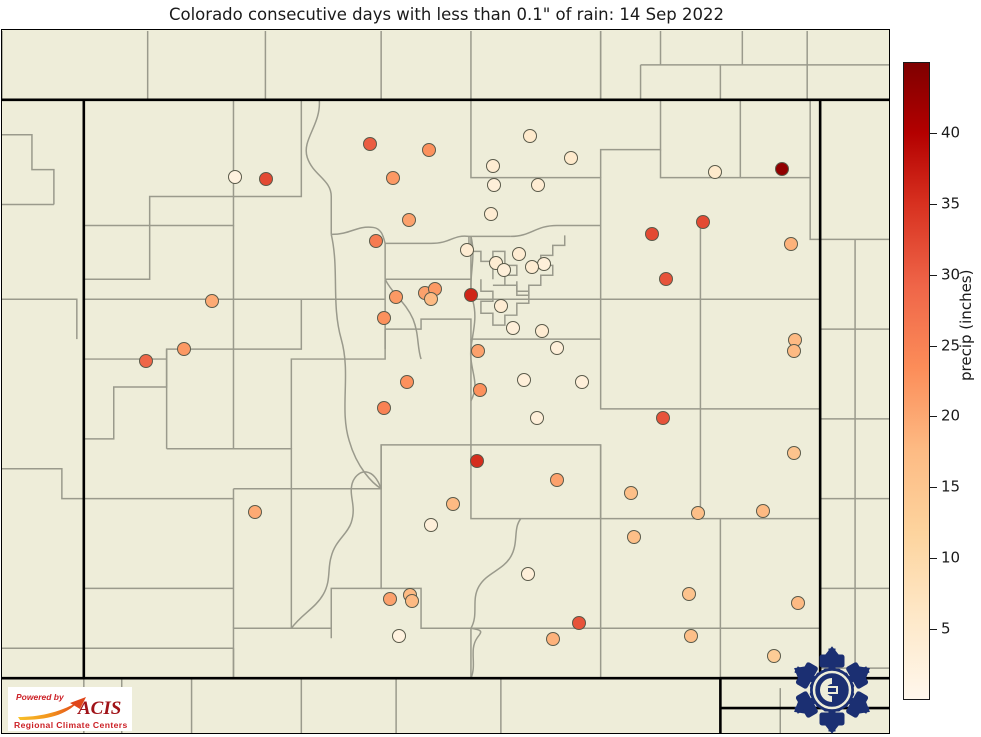 This screenshot has height=737, width=981. What do you see at coordinates (40, 697) in the screenshot?
I see `acis-powered-by-text: Powered by` at bounding box center [40, 697].